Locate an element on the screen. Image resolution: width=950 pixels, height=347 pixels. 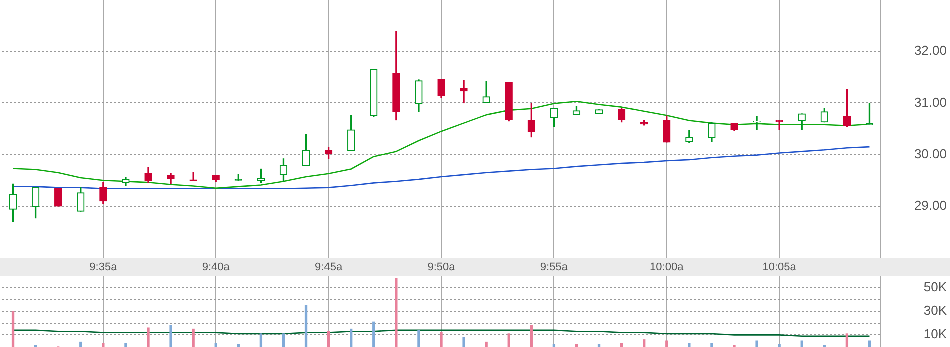
y-tick-label: 10K is located at coordinates (936, 334).